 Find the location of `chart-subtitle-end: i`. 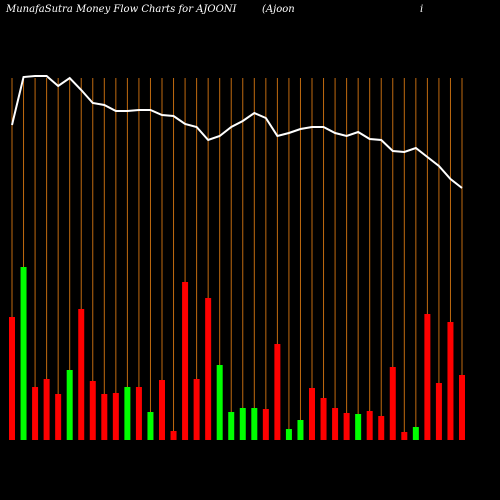

chart-subtitle-end: i is located at coordinates (421, 9).